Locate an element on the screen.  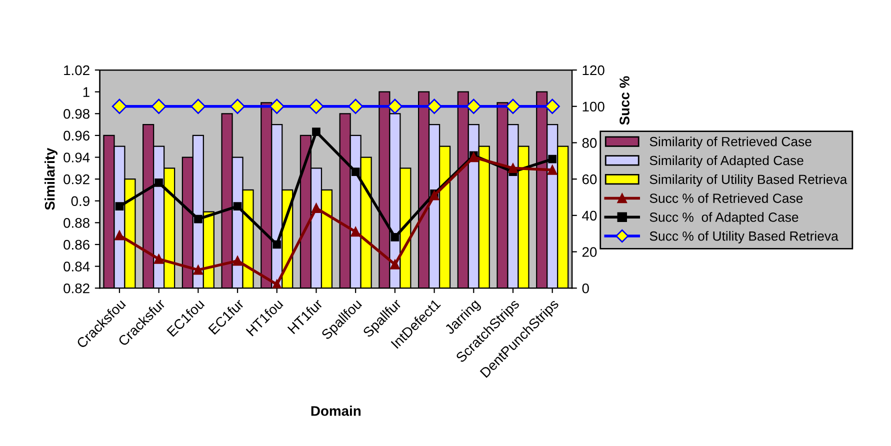
y2-axis-title: Succ % is located at coordinates (625, 100).